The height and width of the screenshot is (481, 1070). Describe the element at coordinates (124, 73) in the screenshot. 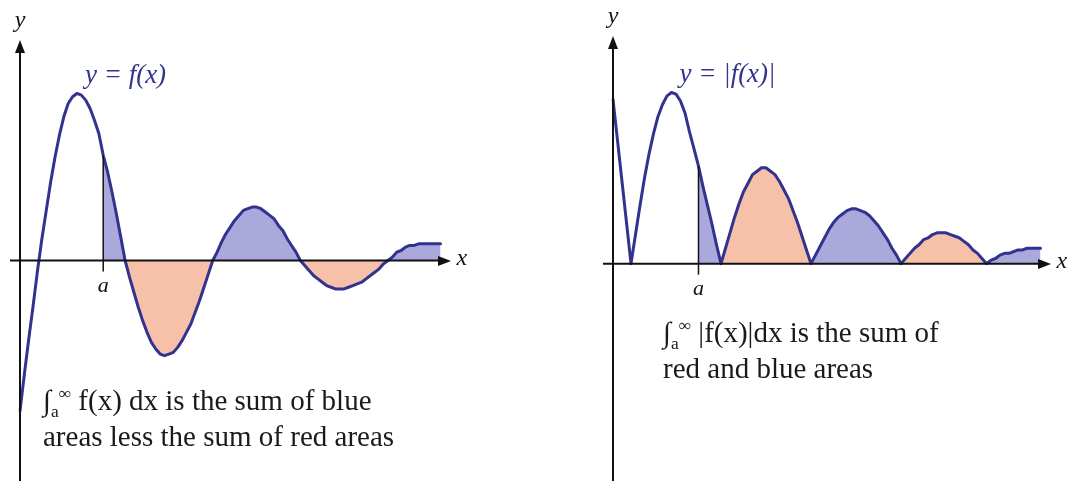

I see `series-label: y = f(x)` at that location.